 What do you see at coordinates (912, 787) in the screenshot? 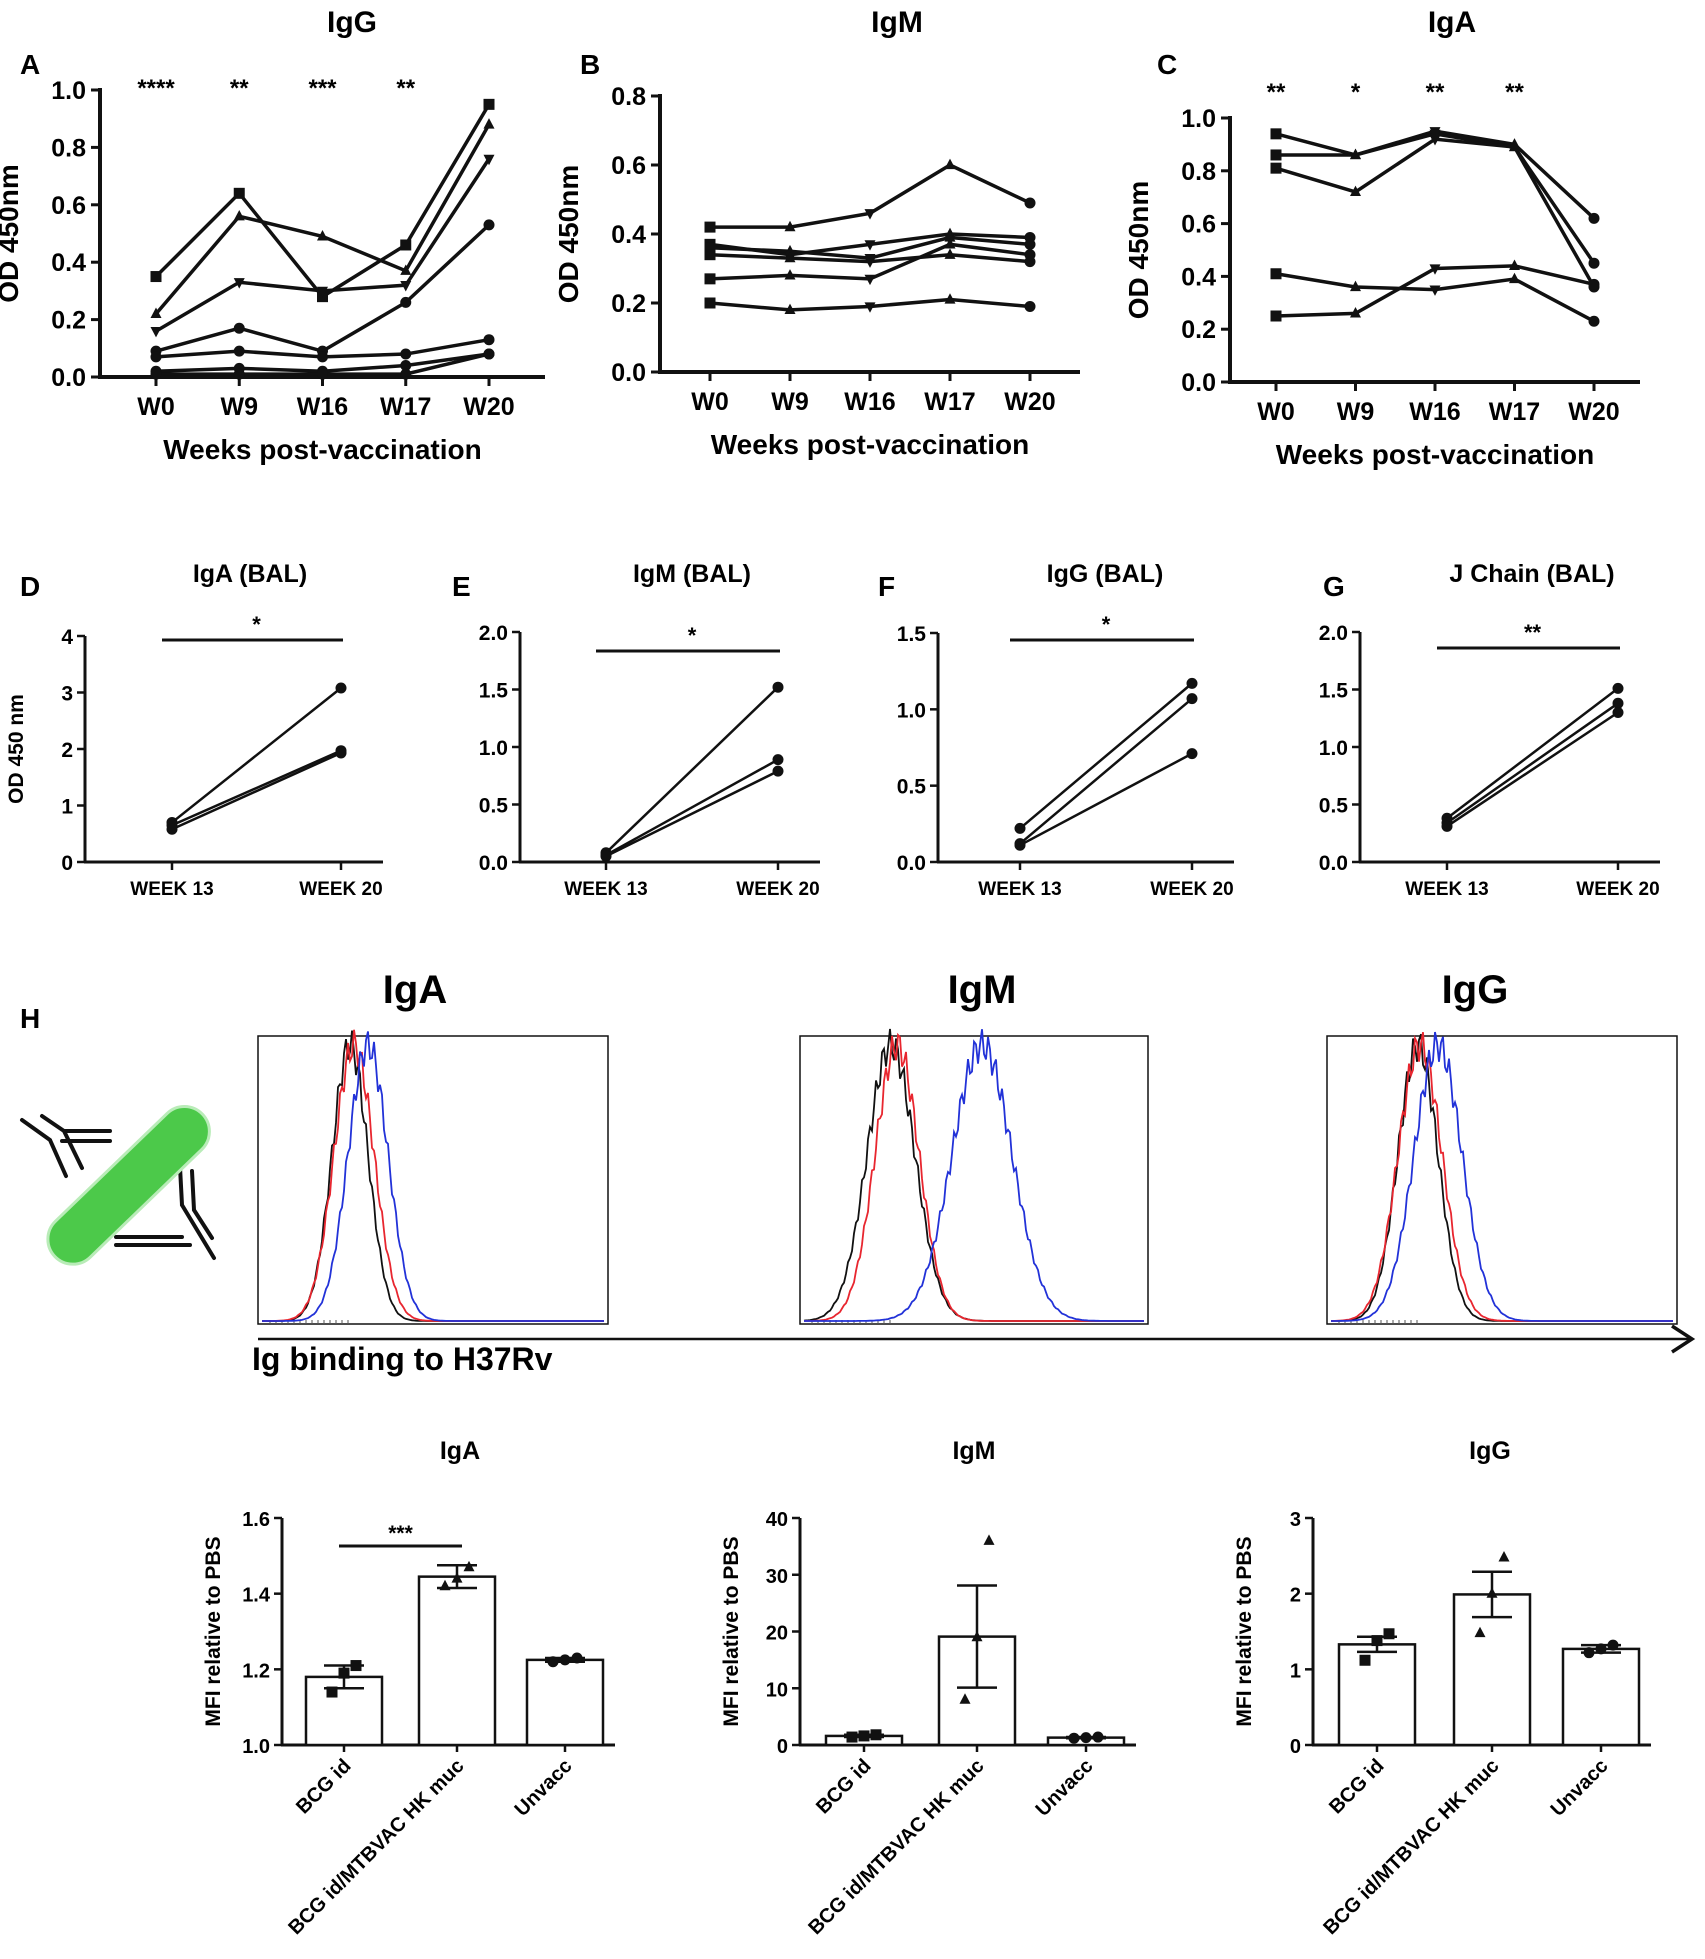
I see `y-tick-label: 0.5` at bounding box center [912, 787].